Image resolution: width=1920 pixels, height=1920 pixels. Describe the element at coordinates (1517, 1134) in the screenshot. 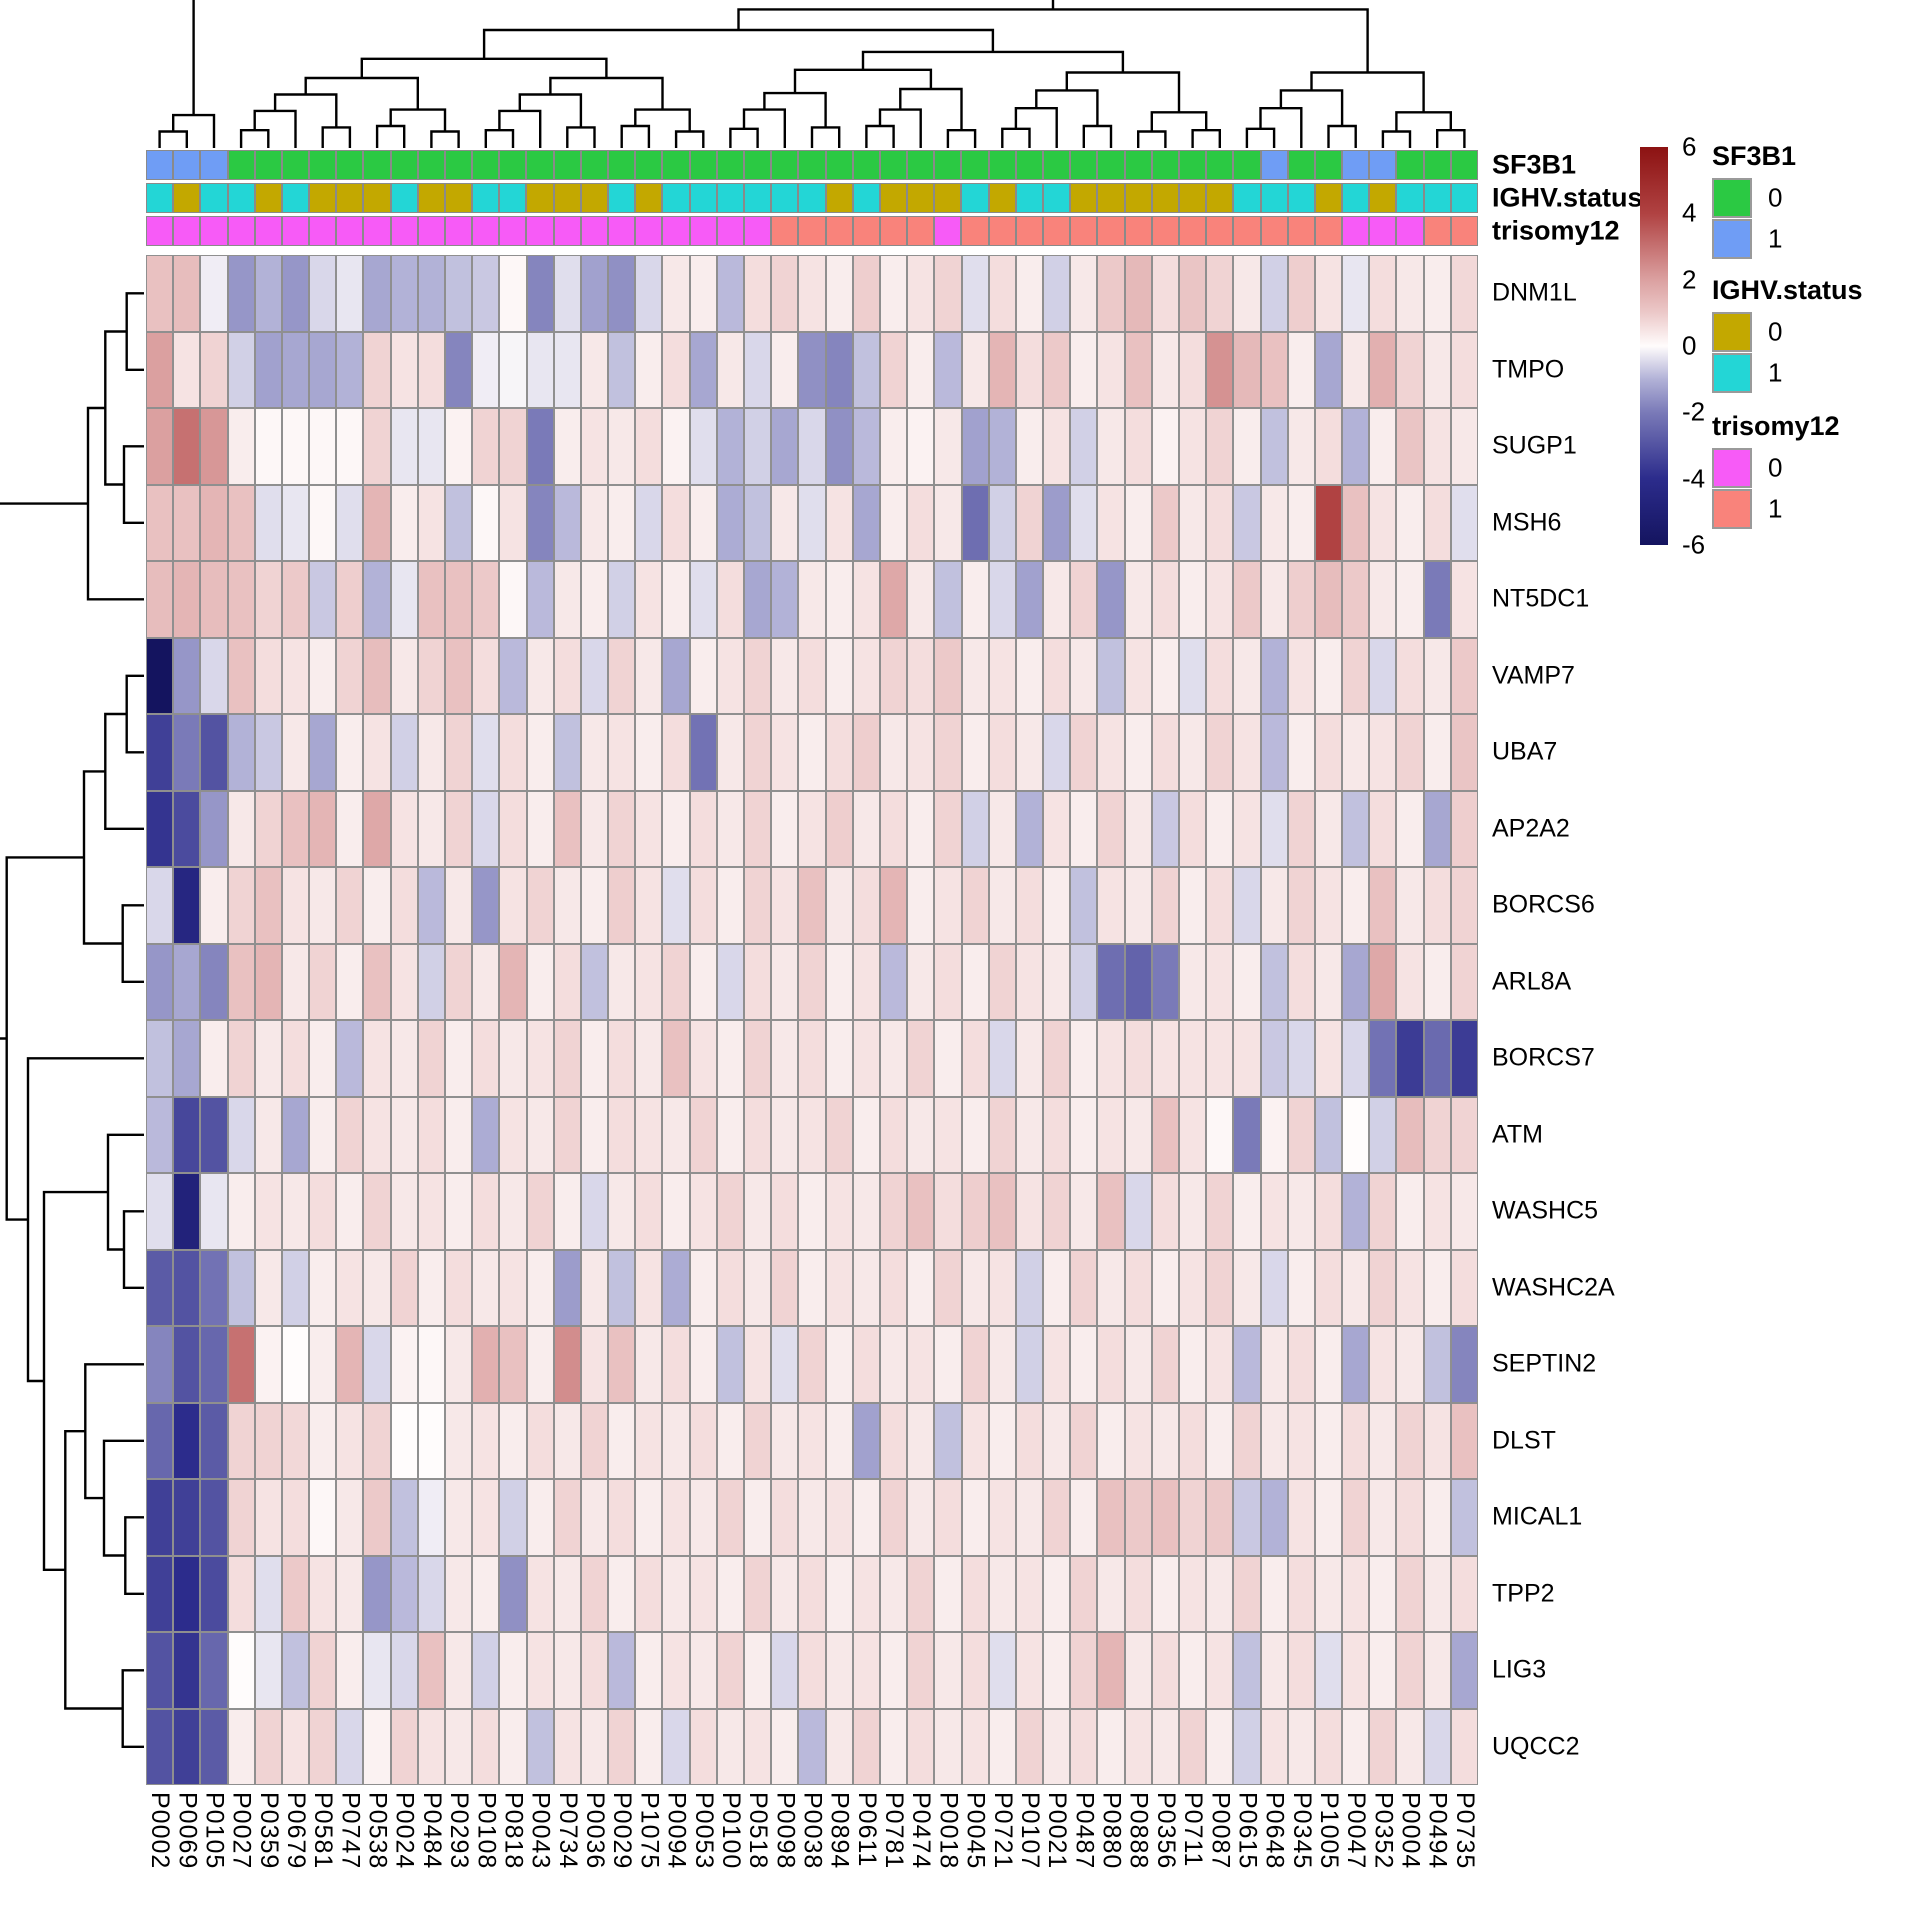

I see `gene-label: ATM` at that location.